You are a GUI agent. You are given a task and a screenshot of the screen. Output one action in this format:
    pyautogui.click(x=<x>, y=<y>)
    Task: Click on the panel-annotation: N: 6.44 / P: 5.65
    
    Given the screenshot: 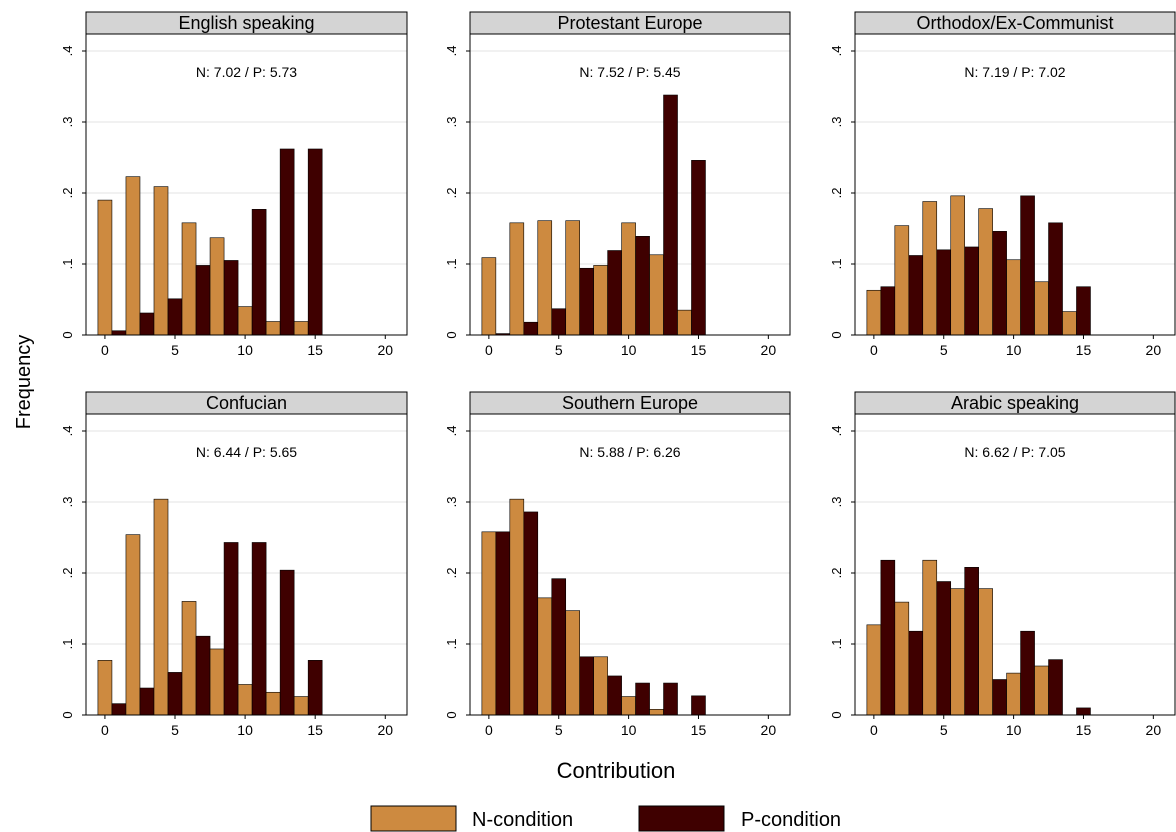 What is the action you would take?
    pyautogui.click(x=246, y=452)
    